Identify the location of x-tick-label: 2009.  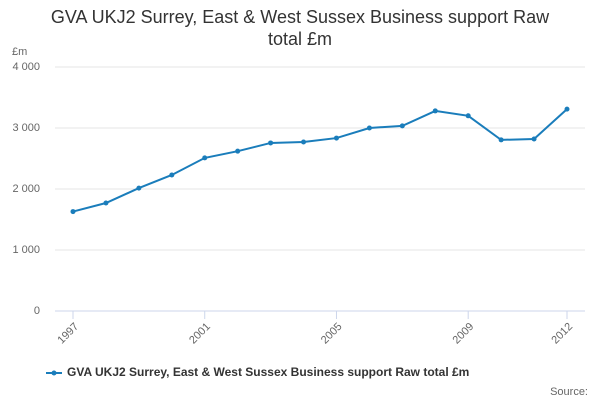
(464, 334).